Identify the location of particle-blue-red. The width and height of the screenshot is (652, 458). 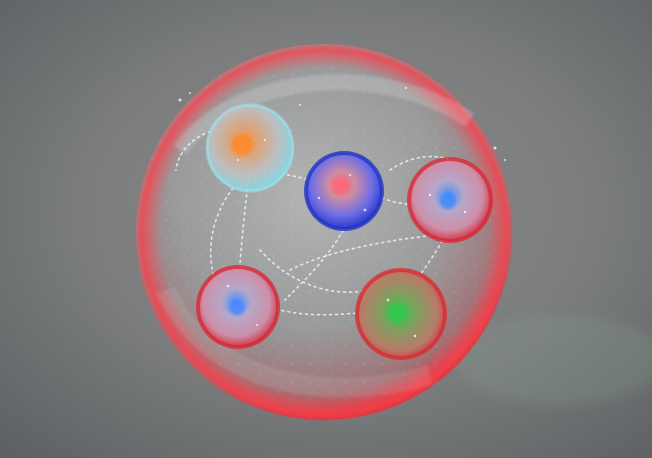
(344, 191).